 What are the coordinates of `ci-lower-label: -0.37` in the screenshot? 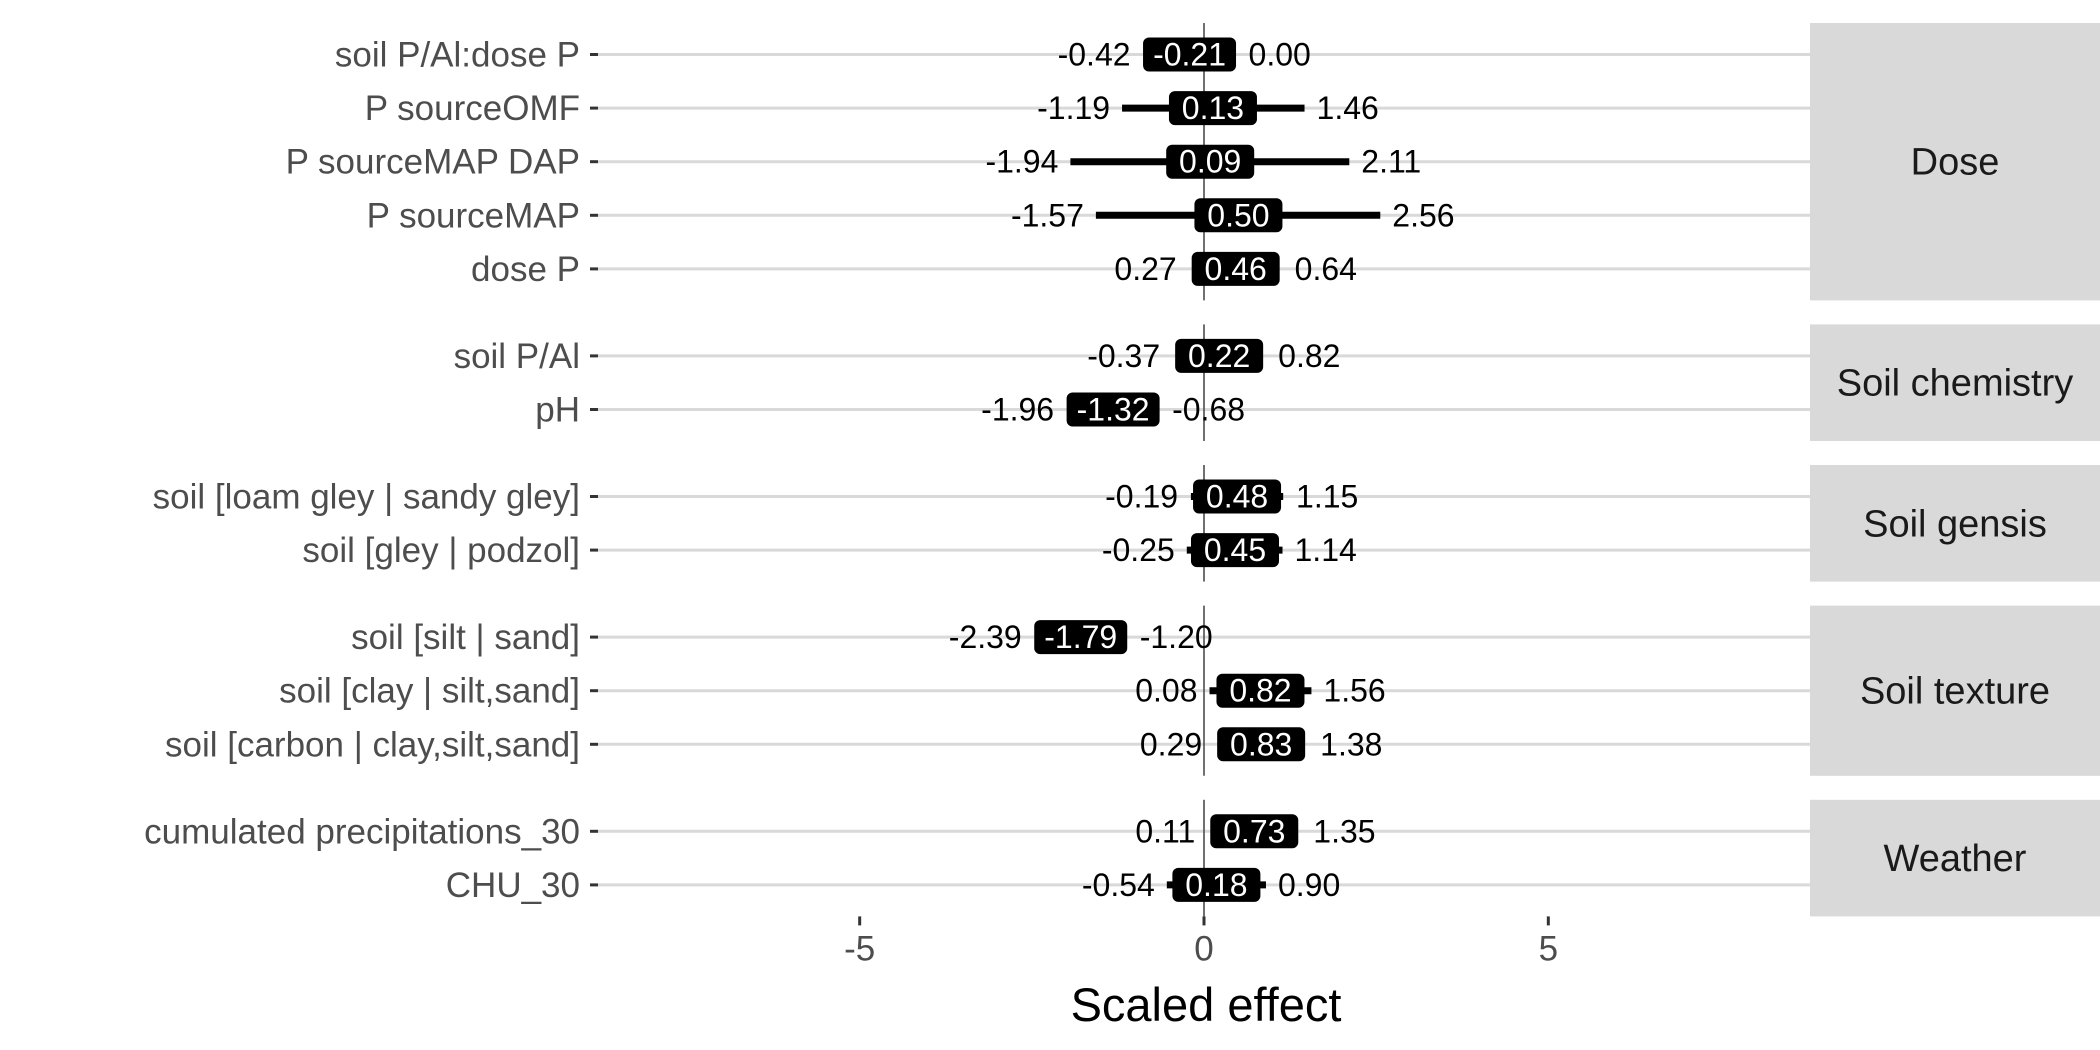 It's located at (1123, 356).